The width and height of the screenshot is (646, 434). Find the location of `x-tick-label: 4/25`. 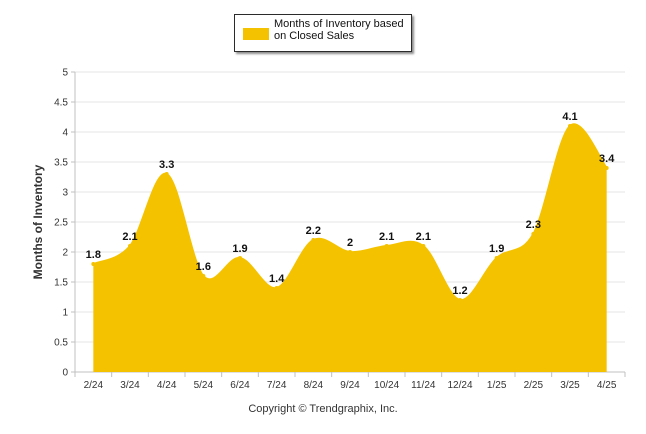

x-tick-label: 4/25 is located at coordinates (607, 385).